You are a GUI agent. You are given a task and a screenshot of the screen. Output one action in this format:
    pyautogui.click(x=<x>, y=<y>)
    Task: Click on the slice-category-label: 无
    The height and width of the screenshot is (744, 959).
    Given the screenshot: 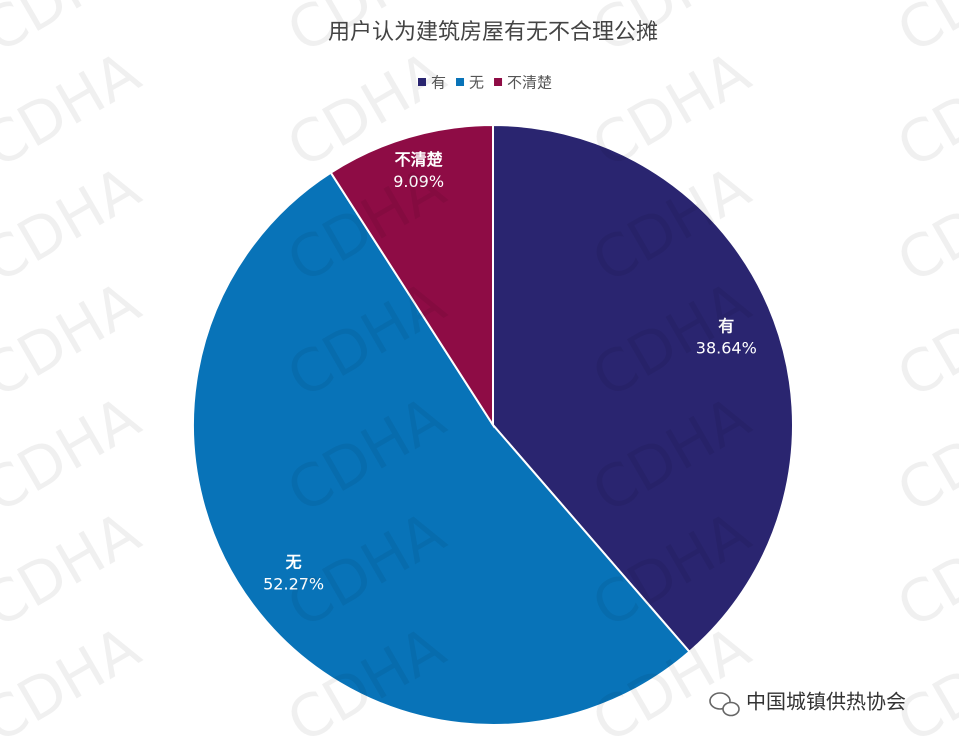 What is the action you would take?
    pyautogui.click(x=293, y=562)
    